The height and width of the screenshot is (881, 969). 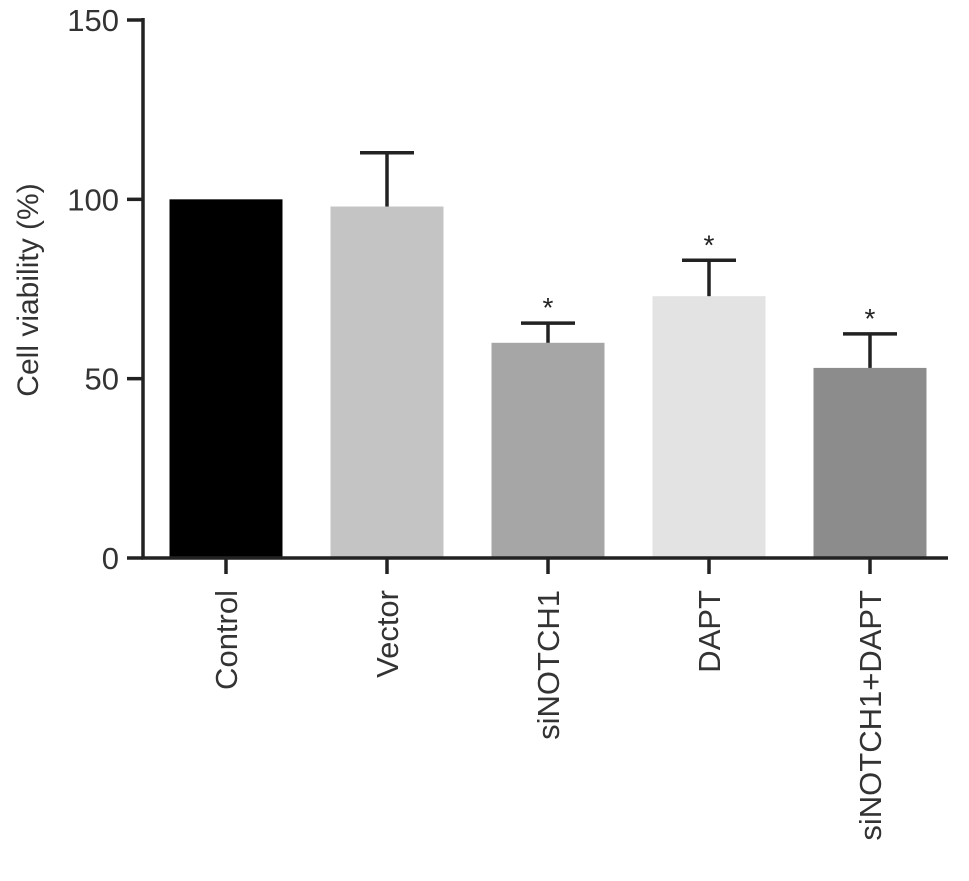 What do you see at coordinates (226, 379) in the screenshot?
I see `bar-control` at bounding box center [226, 379].